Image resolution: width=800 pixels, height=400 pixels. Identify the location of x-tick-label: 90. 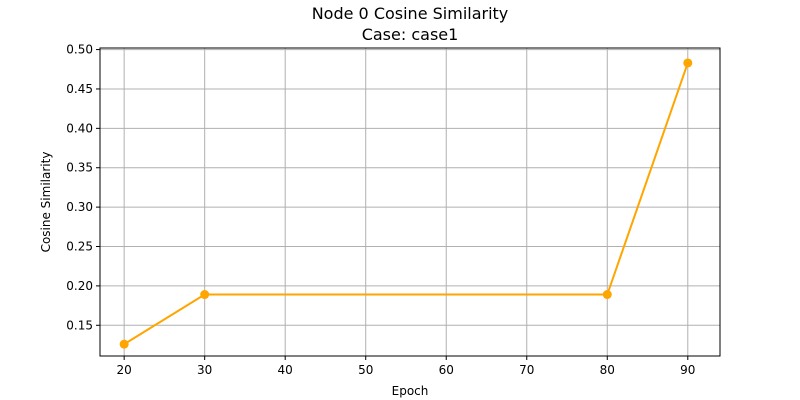
(687, 370).